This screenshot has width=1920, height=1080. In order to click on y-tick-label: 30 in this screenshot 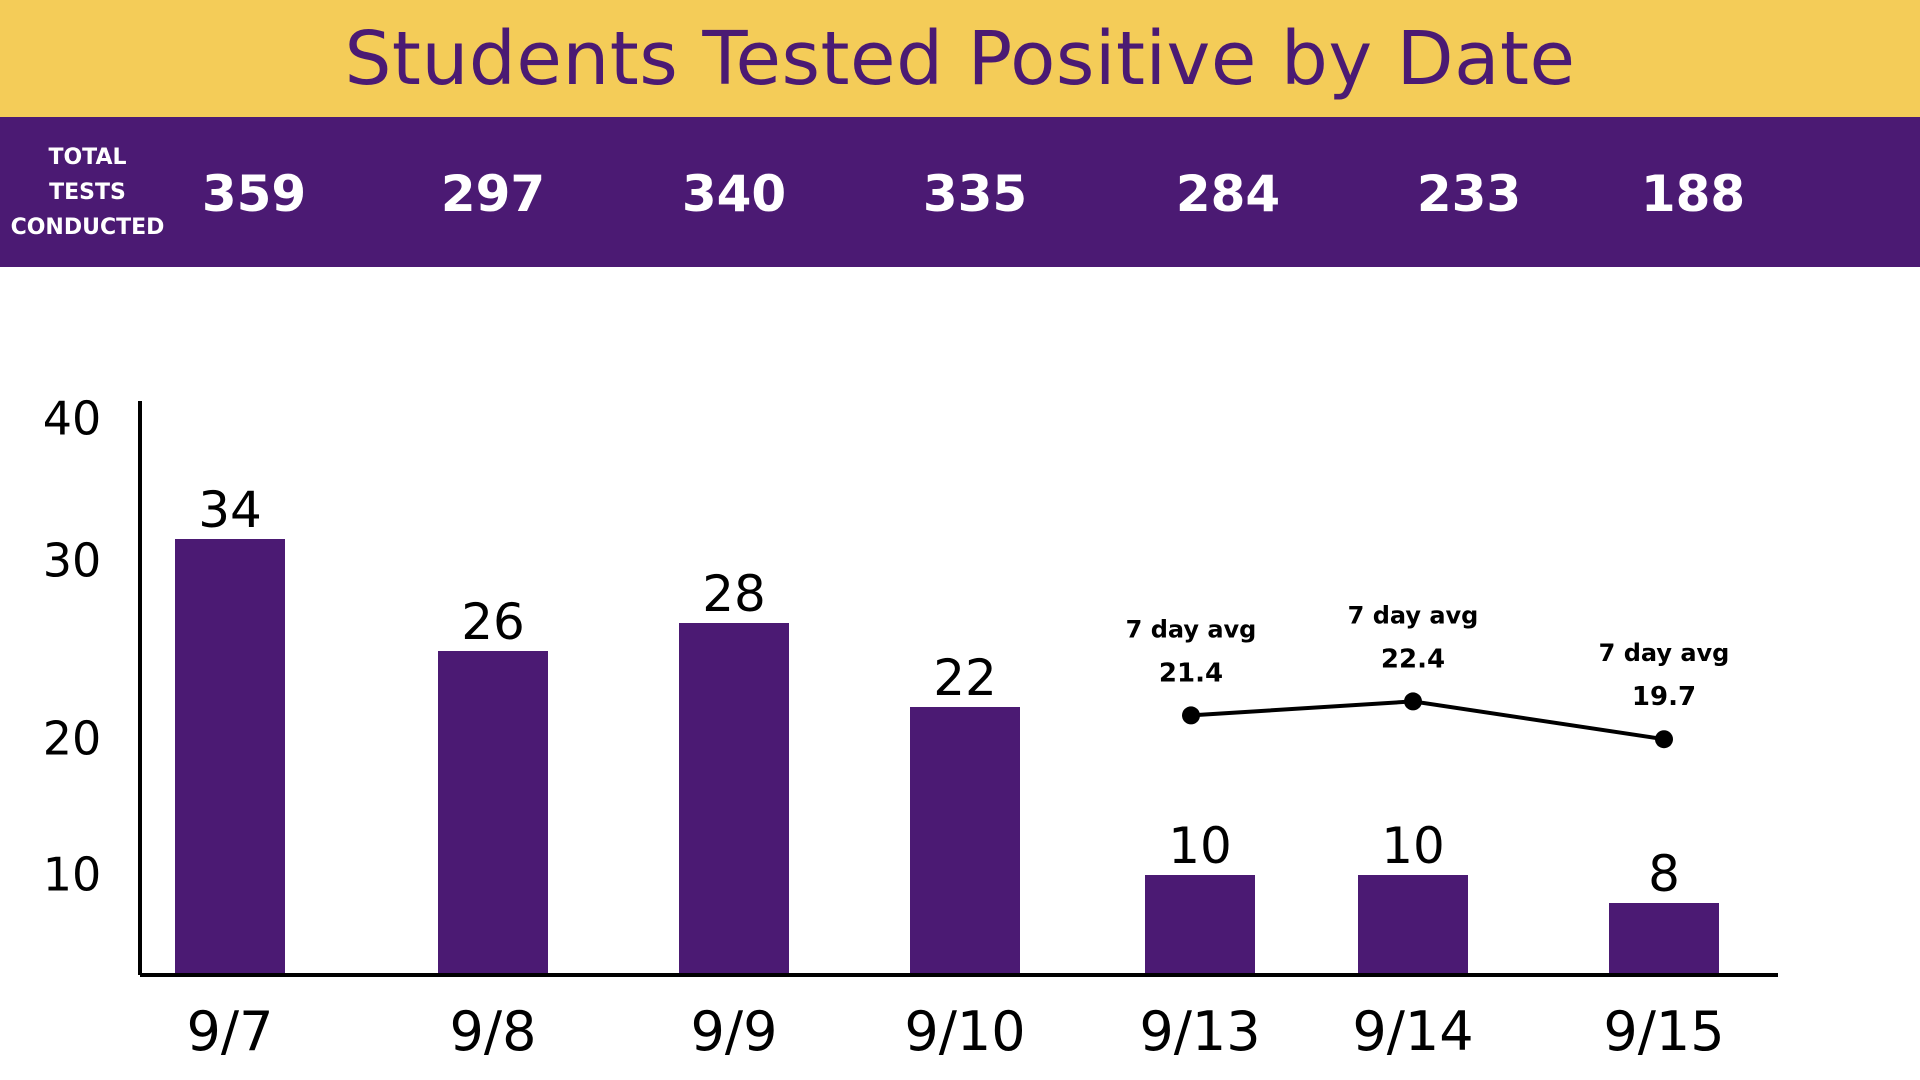, I will do `click(72, 561)`.